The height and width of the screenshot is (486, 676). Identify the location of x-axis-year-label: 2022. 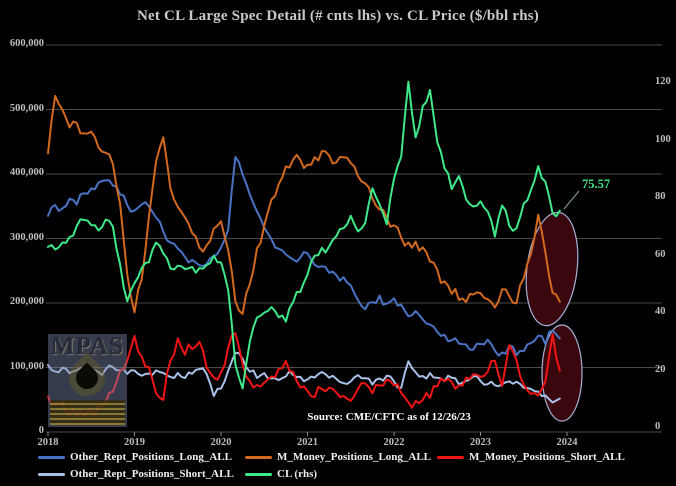
(394, 442).